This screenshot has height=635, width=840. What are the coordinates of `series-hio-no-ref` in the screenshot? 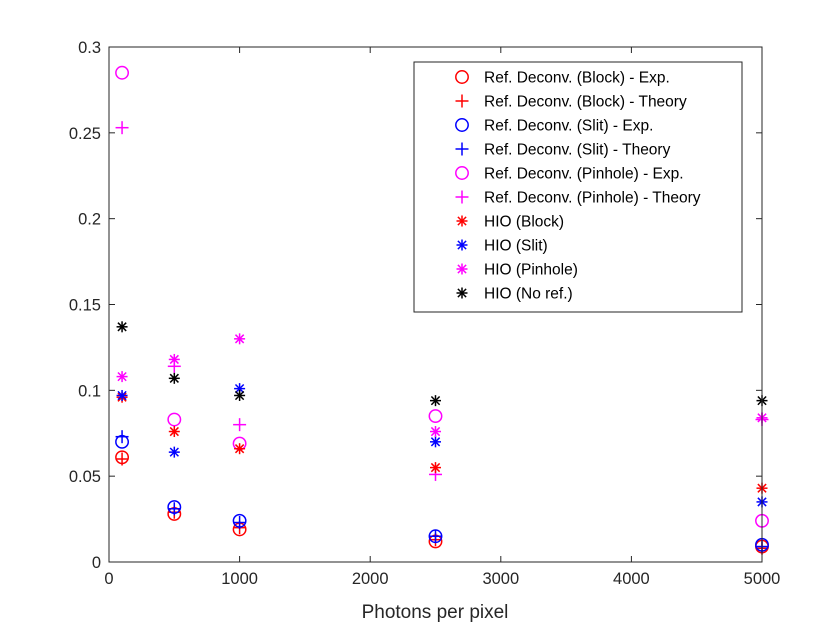 It's located at (442, 364).